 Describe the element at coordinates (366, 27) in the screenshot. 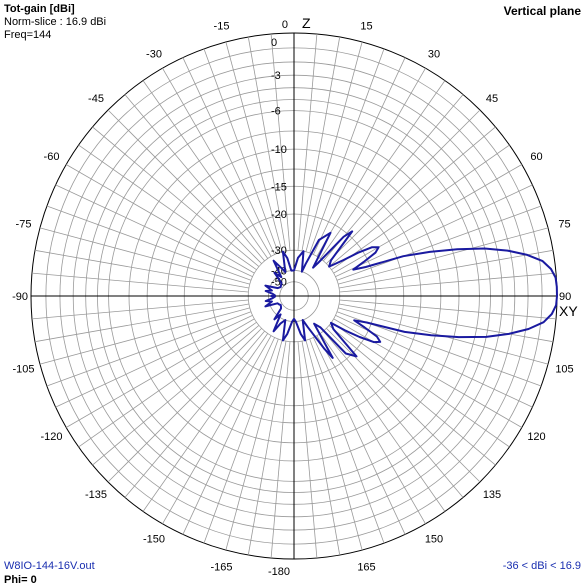

I see `angle-label: 15` at that location.